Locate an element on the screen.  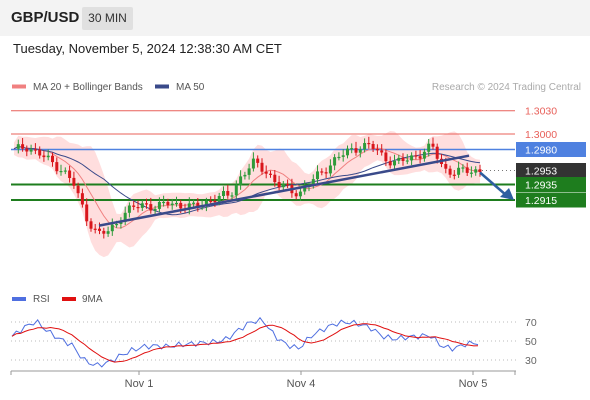
header-bar: GBP/USD 30 MIN is located at coordinates (295, 18).